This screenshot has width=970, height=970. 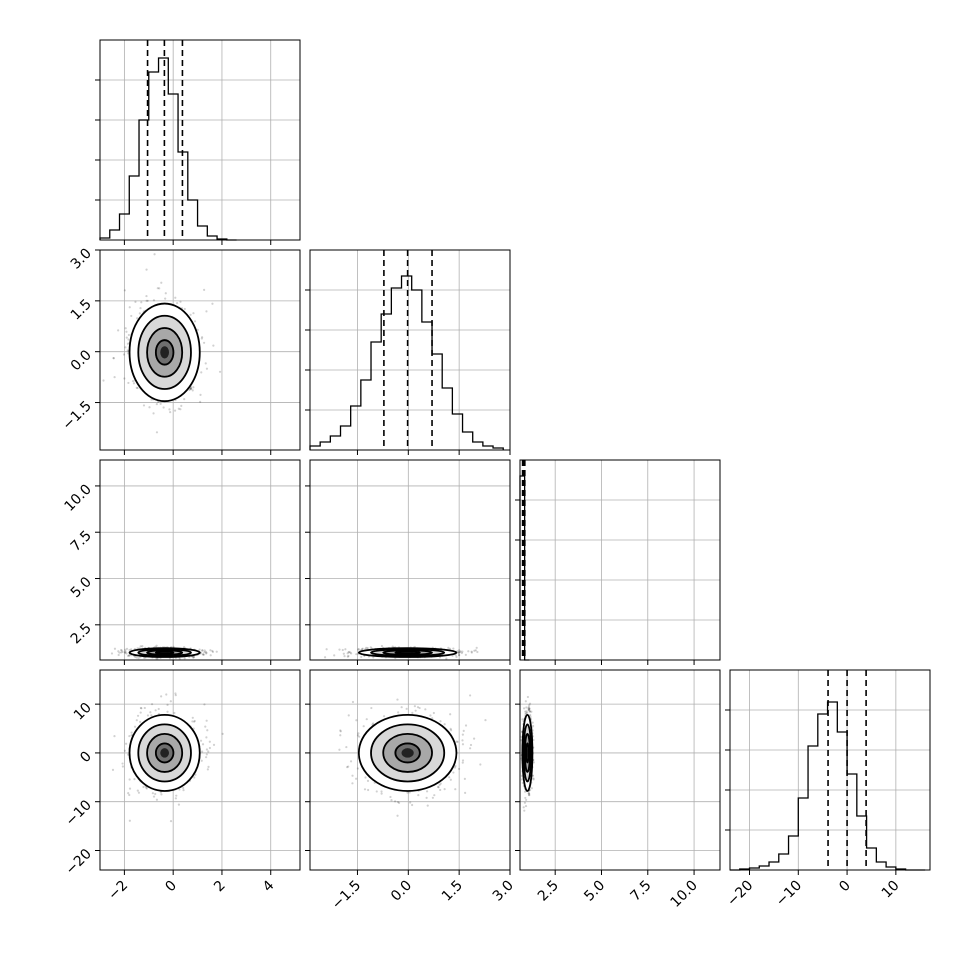 I want to click on x-tick-label: 10.0, so click(x=684, y=894).